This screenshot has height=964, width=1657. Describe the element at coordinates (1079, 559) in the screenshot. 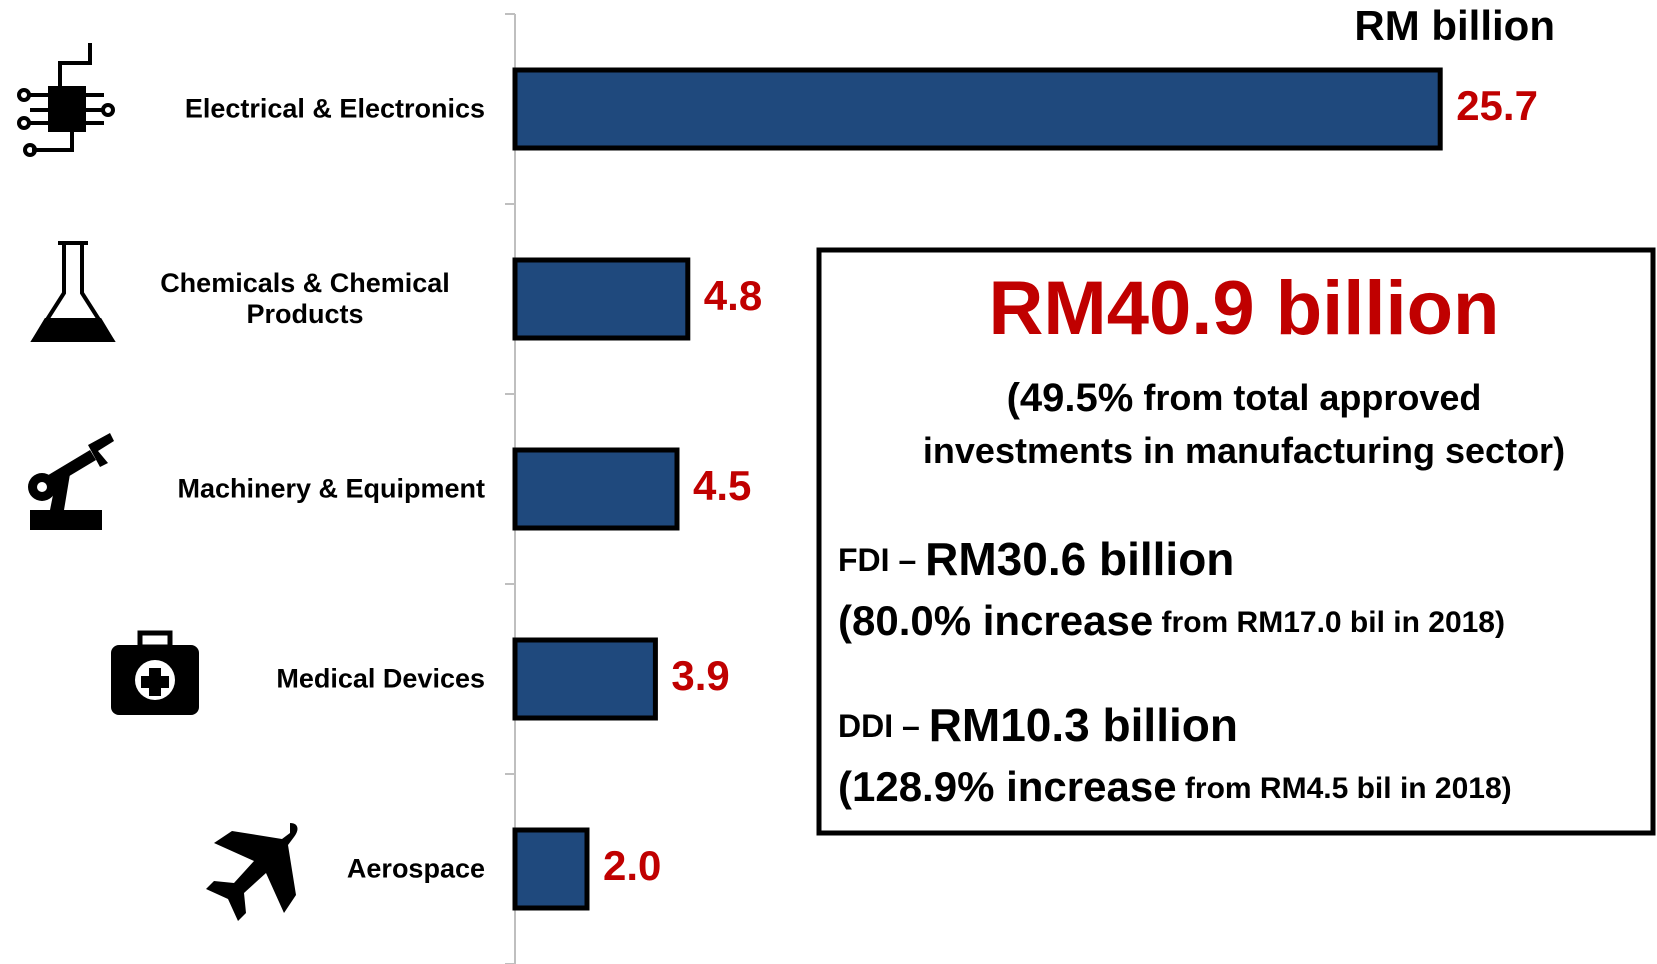

I see `fdi-part: RM30.6 billion` at that location.